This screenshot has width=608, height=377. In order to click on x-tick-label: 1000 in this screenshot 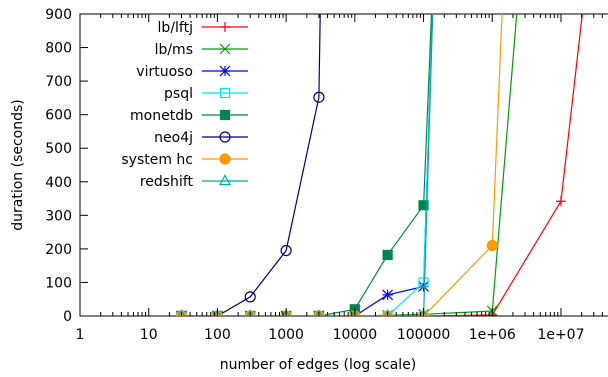, I will do `click(286, 335)`.